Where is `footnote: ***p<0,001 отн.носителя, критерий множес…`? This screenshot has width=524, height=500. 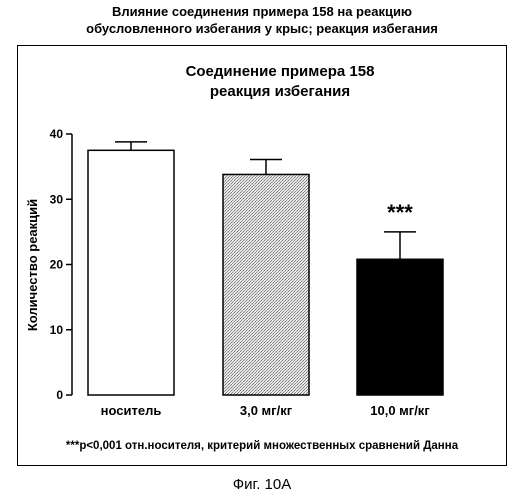
footnote: ***p<0,001 отн.носителя, критерий множес… is located at coordinates (262, 446).